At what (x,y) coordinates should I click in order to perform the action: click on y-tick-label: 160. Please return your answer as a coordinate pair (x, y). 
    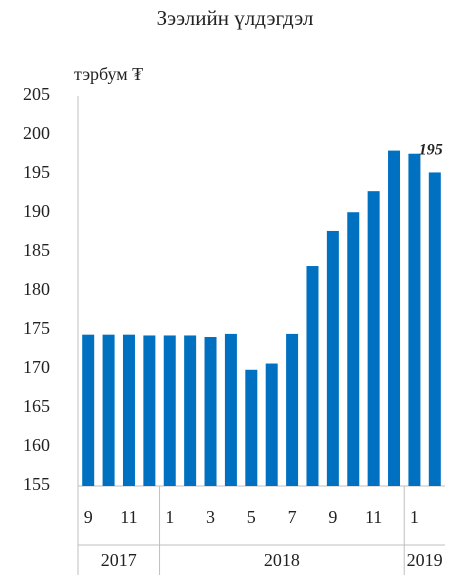
    Looking at the image, I should click on (36, 445).